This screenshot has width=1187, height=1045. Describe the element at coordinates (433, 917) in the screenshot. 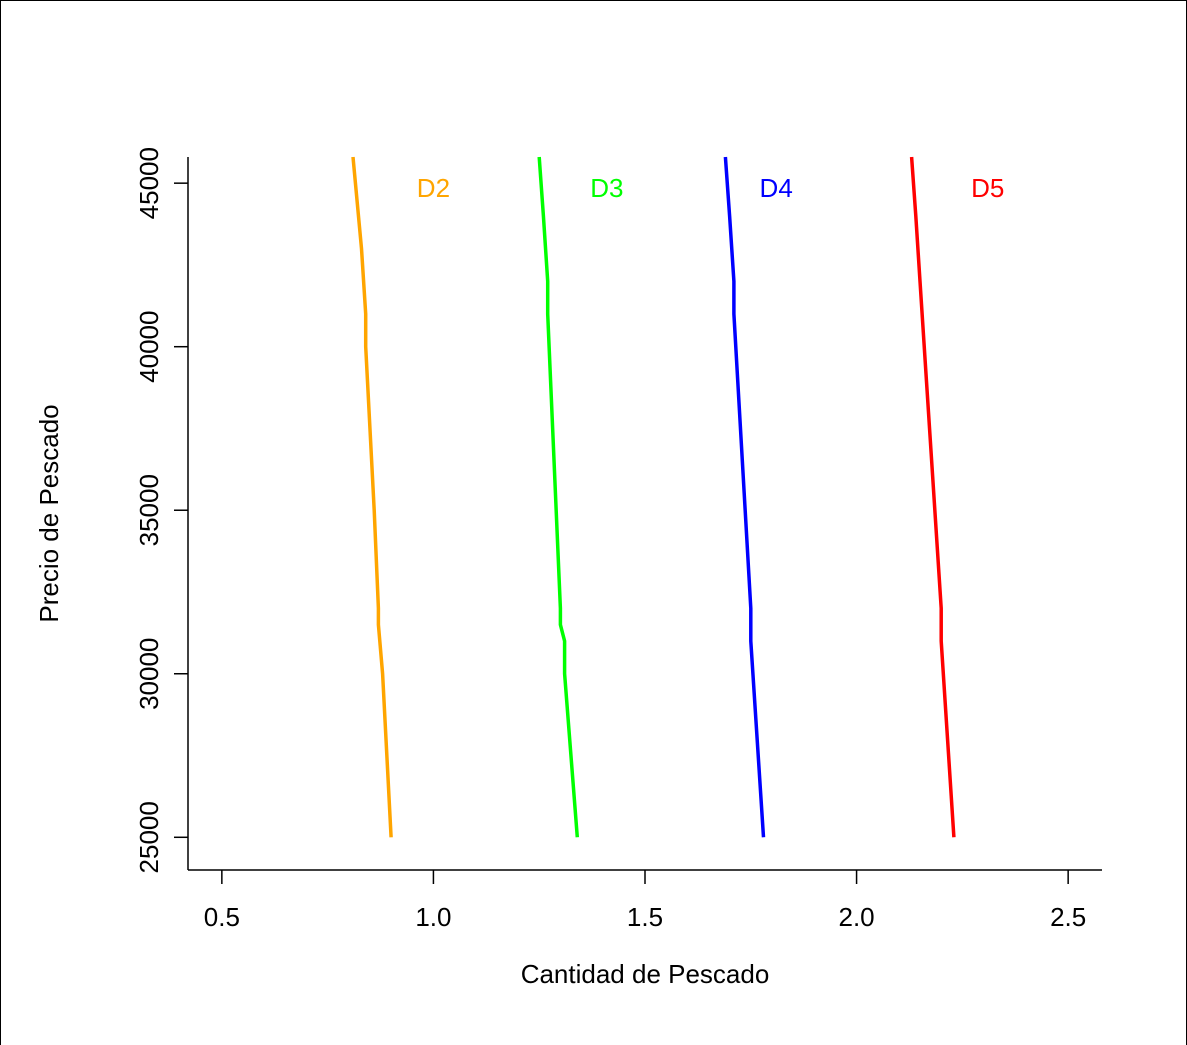

I see `x-tick-label: 1.0` at that location.